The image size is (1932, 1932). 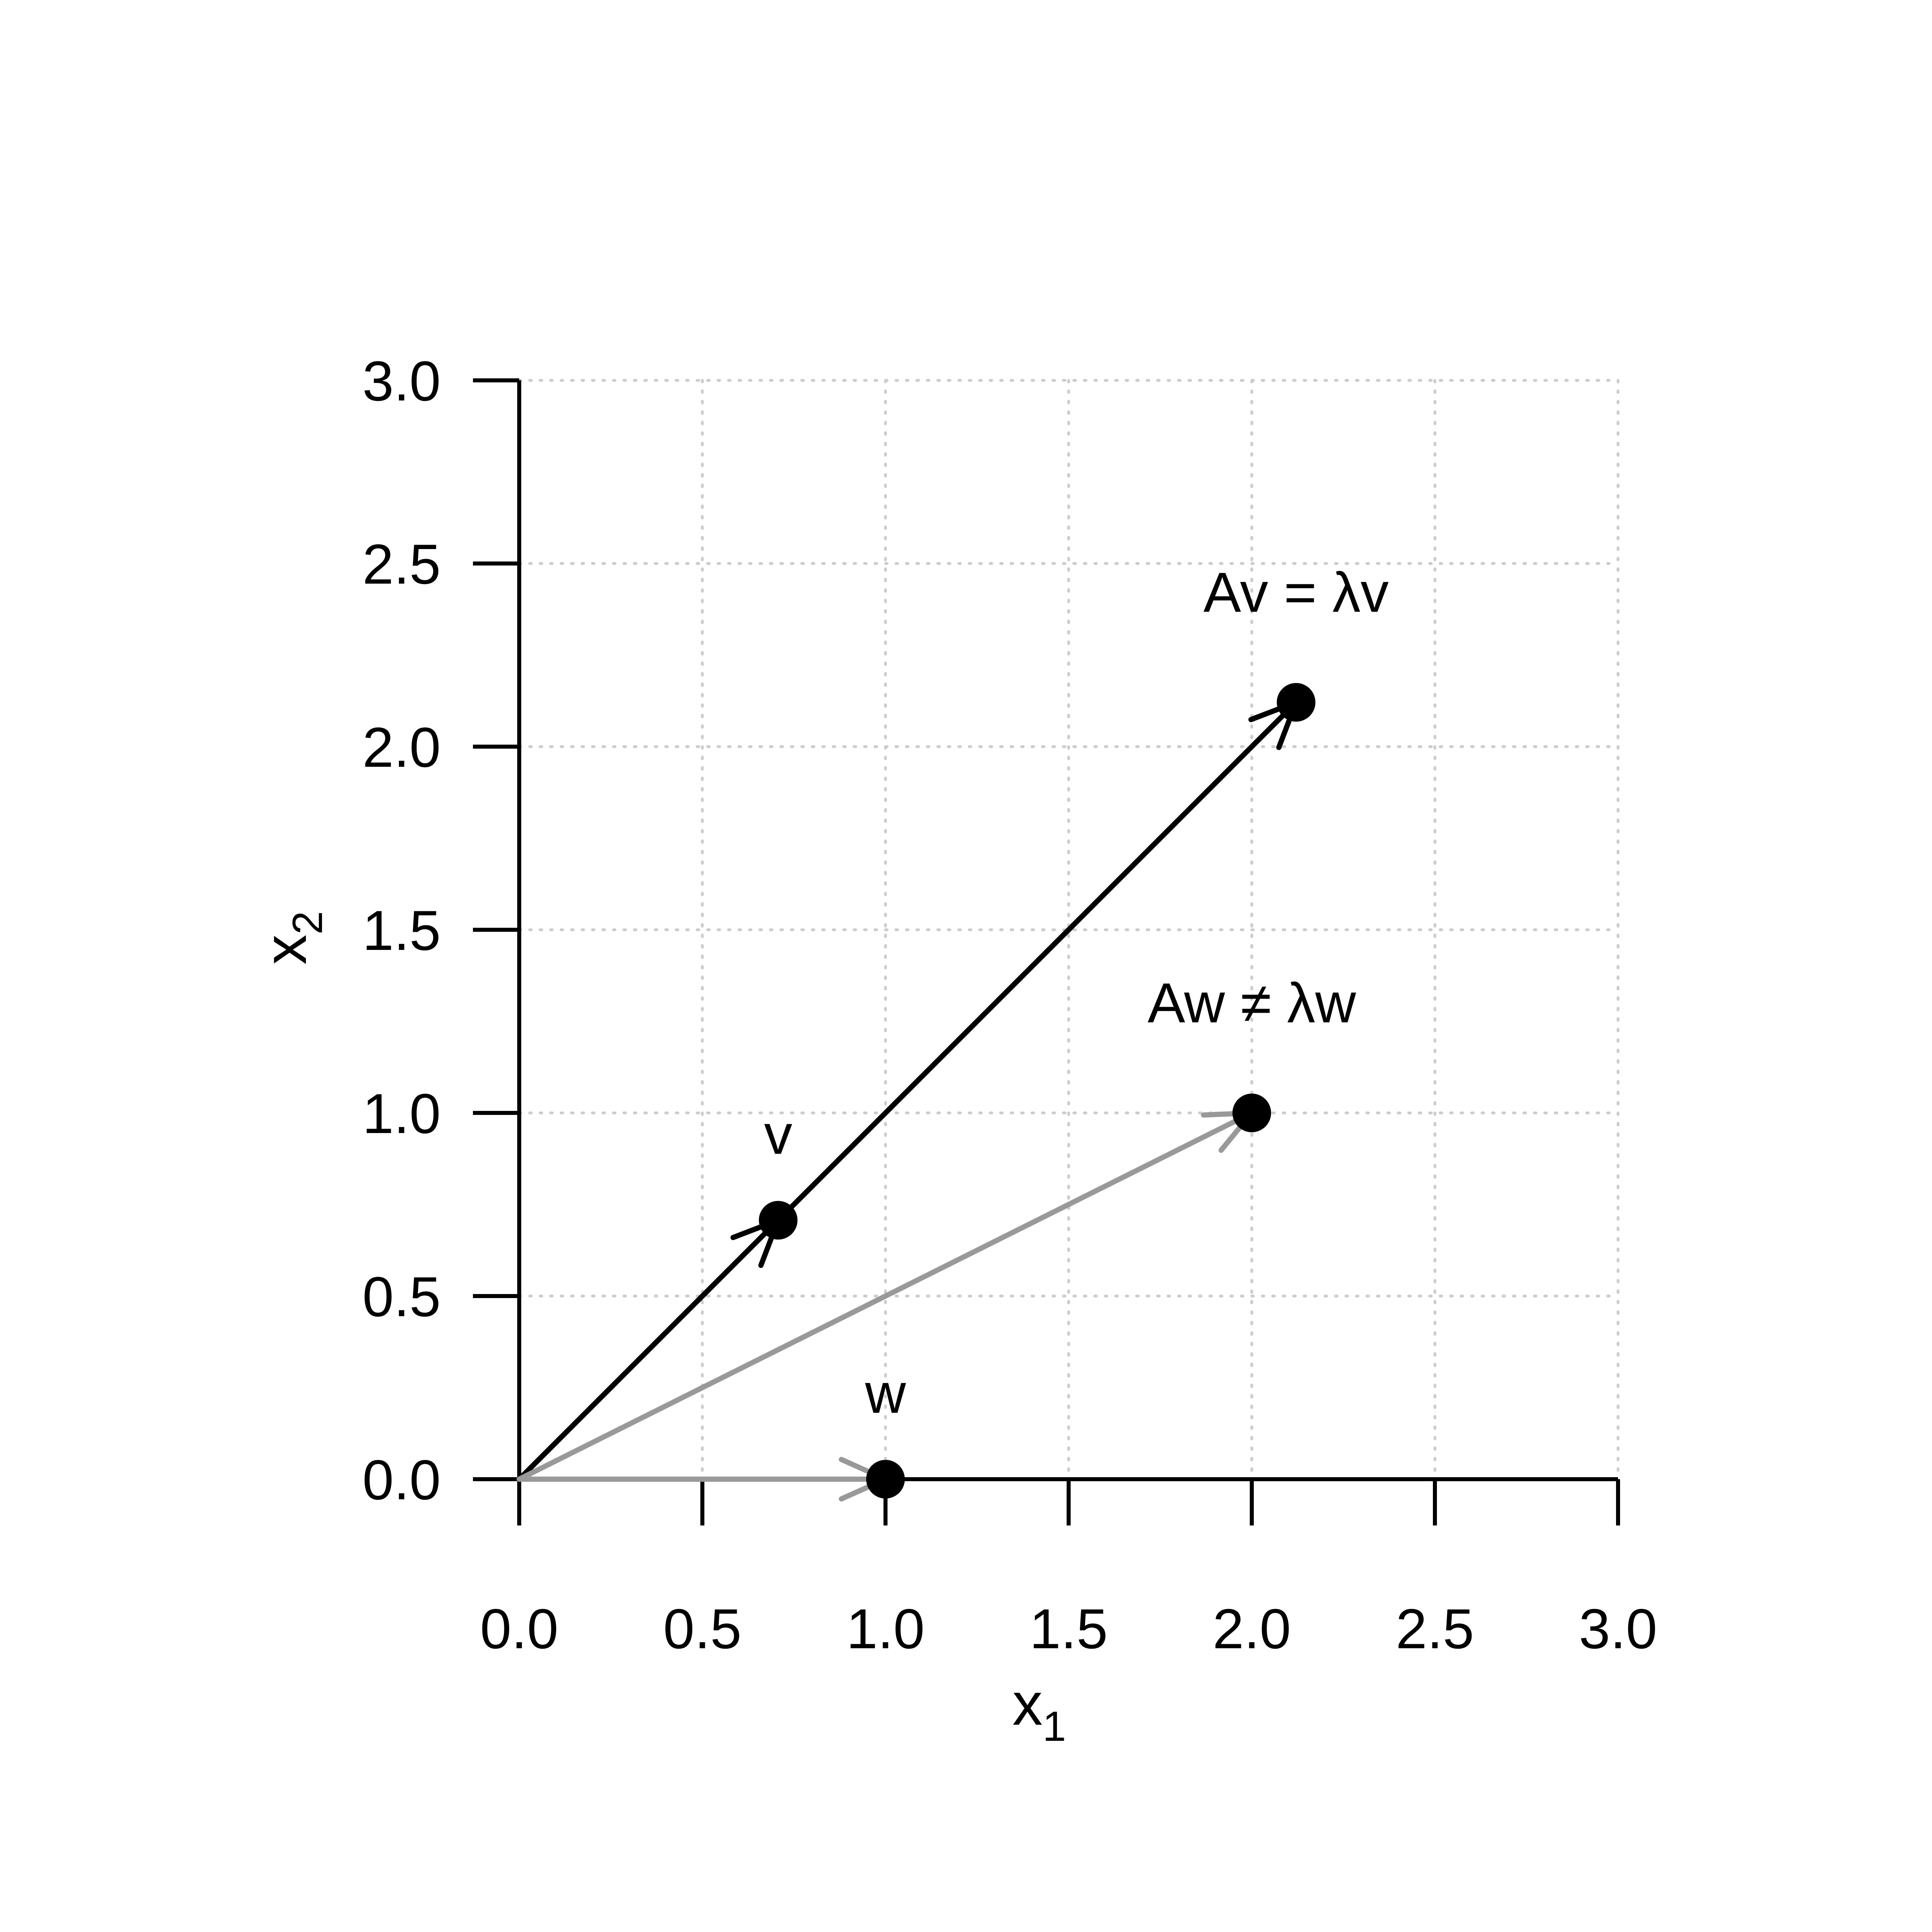 I want to click on y-axis-label-sub: 2, so click(x=307, y=923).